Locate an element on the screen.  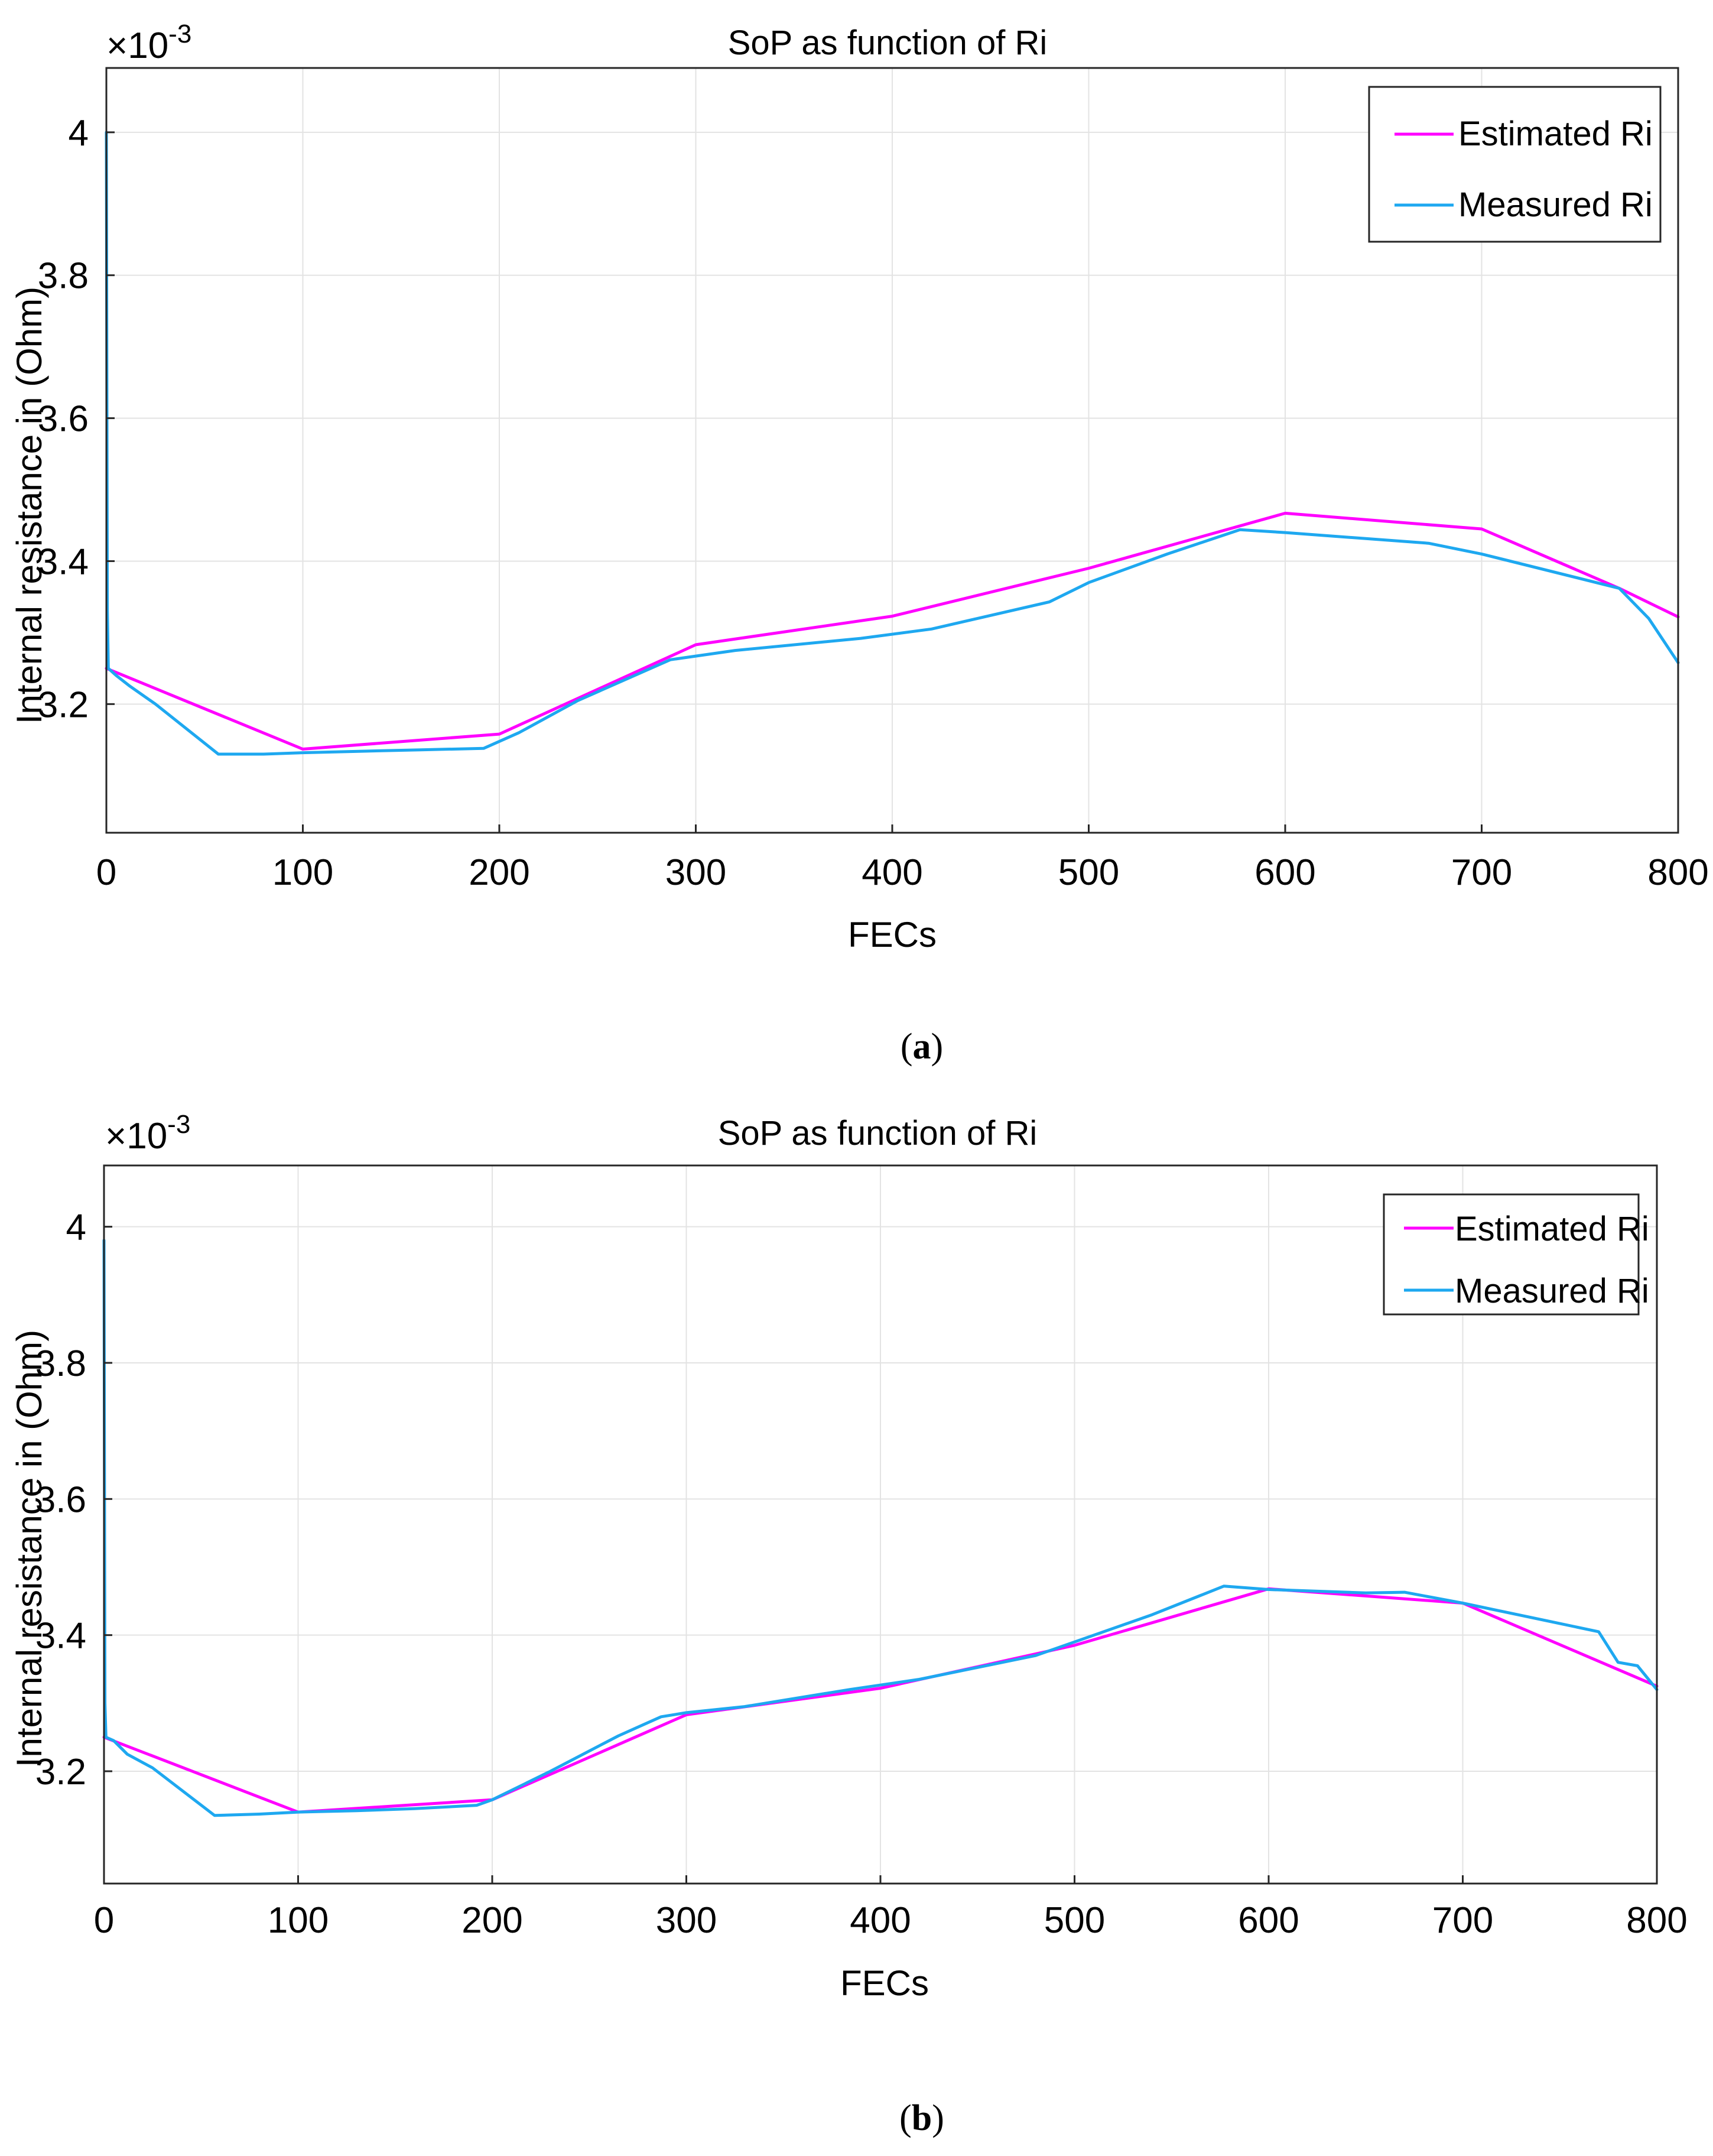
chart-b-legend-label-measured: Measured Ri is located at coordinates (1552, 1291).